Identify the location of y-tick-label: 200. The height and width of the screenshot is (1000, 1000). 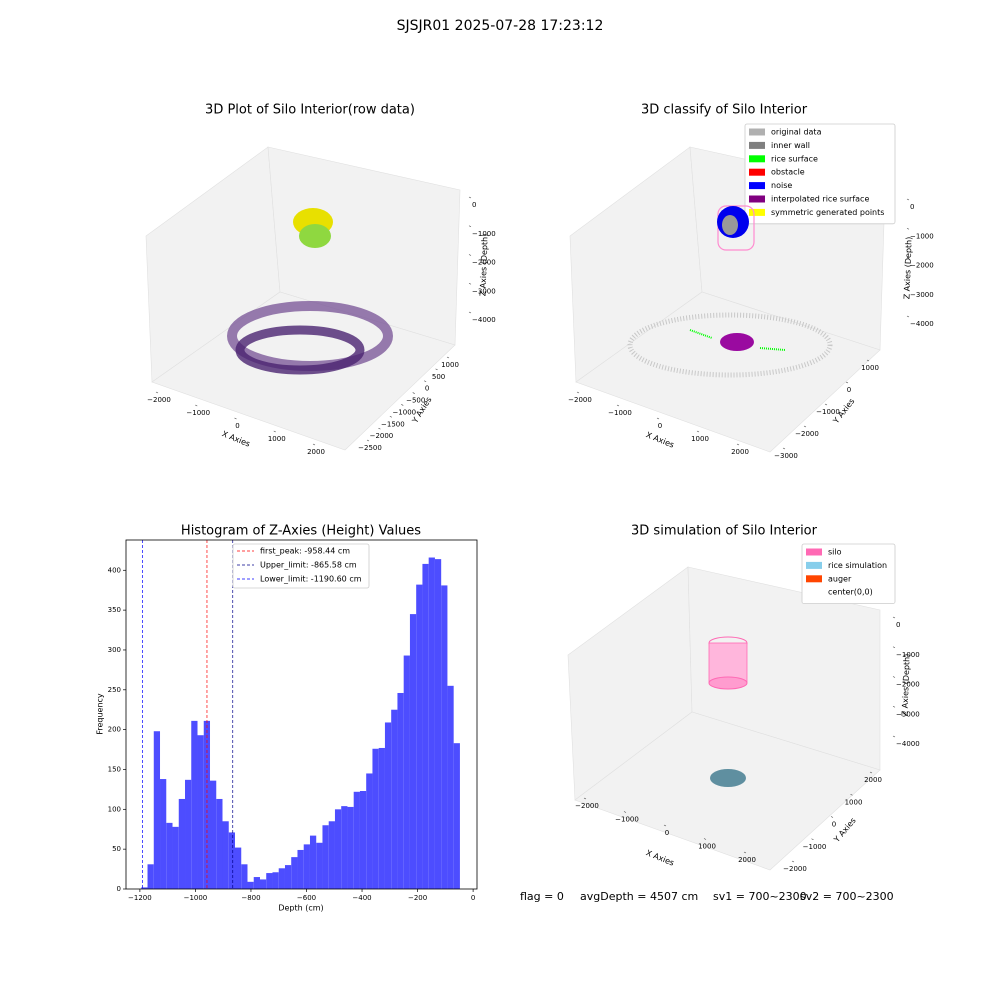
(114, 730).